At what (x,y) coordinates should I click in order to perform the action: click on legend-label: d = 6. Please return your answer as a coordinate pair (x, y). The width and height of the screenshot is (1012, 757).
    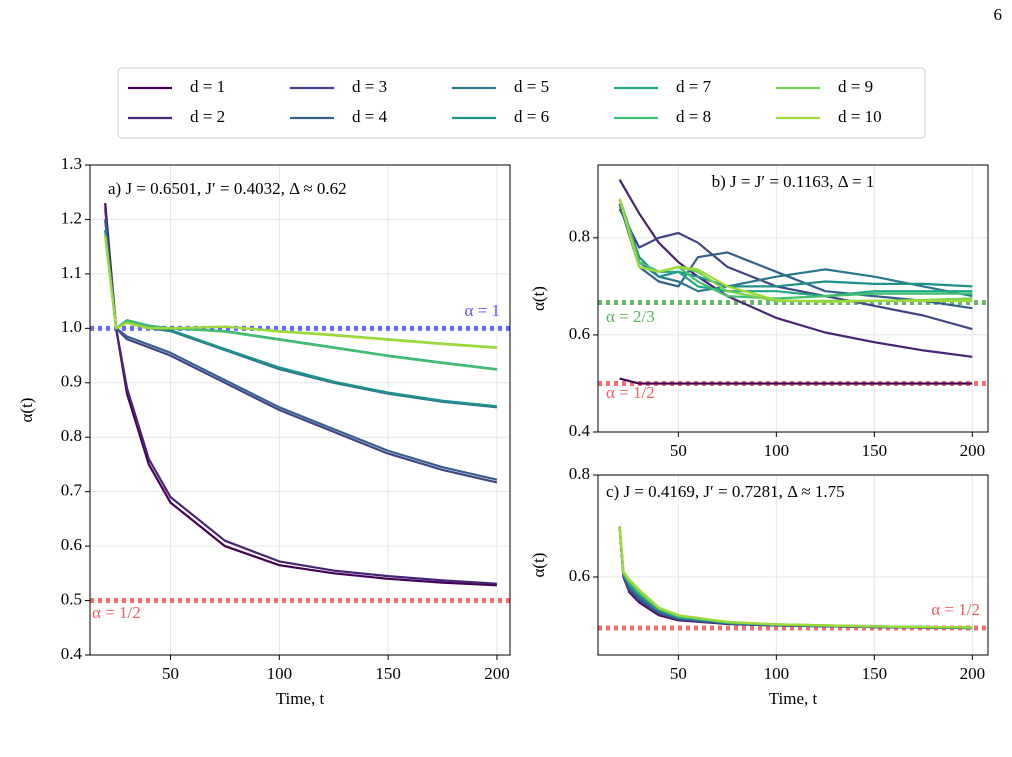
    Looking at the image, I should click on (531, 116).